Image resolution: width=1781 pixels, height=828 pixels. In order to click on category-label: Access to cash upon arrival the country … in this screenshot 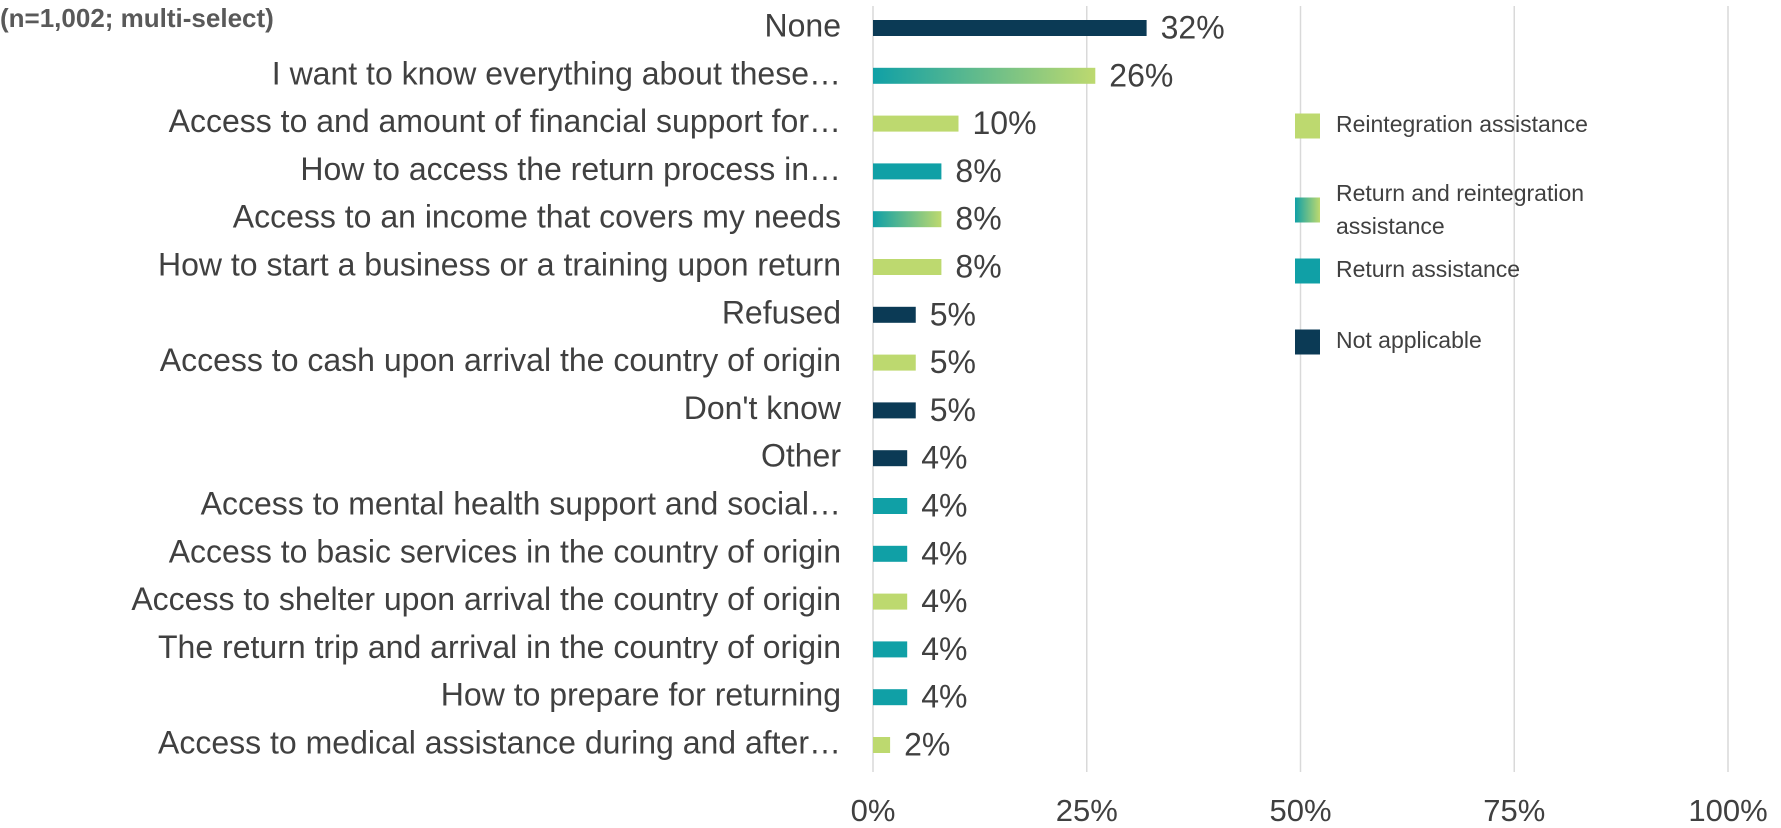, I will do `click(500, 360)`.